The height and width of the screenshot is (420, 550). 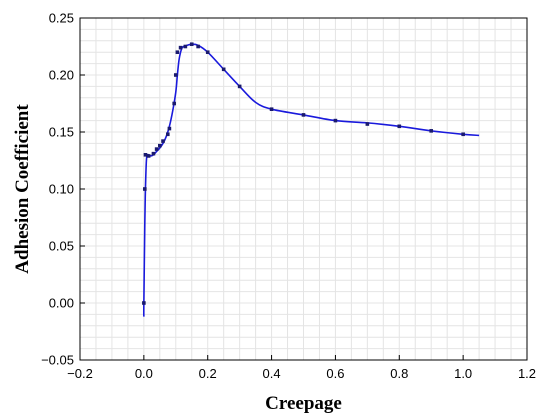 I want to click on x-tick-label: 1.2, so click(x=527, y=373).